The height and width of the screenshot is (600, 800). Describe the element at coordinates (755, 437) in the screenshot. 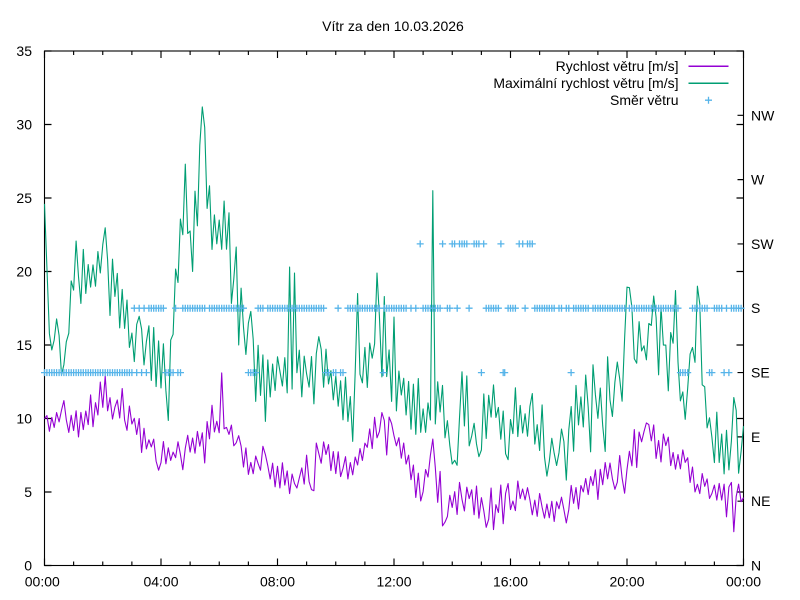

I see `svg-text: E` at that location.